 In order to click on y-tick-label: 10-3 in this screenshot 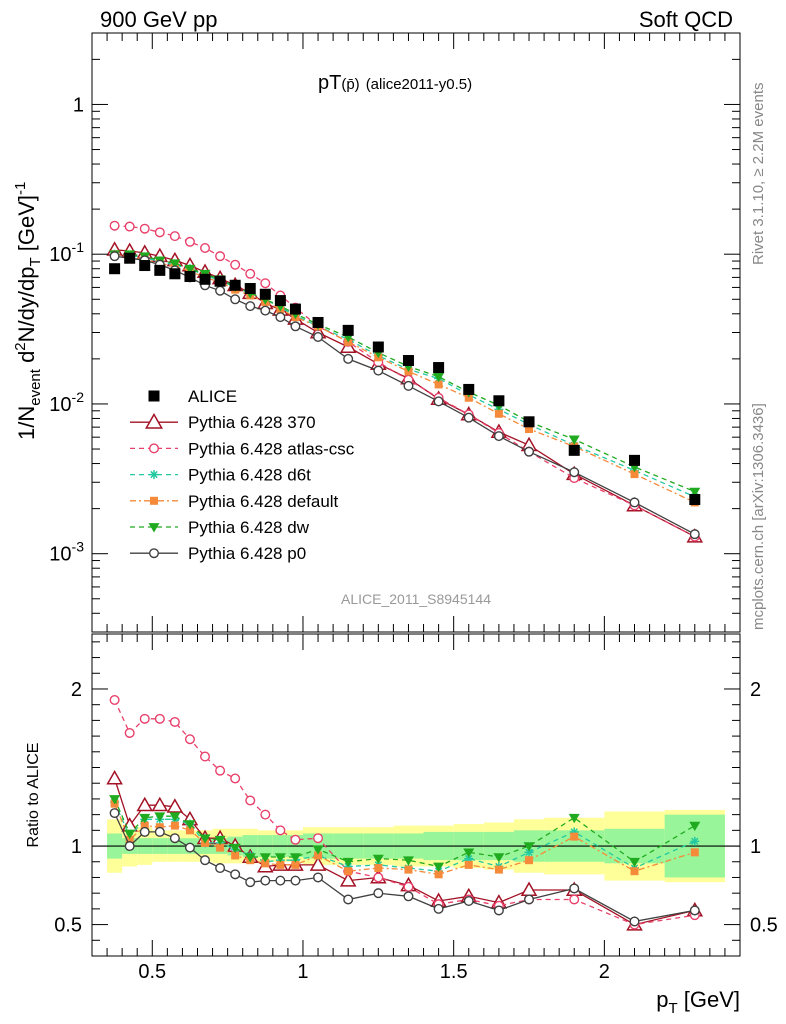, I will do `click(66, 552)`.